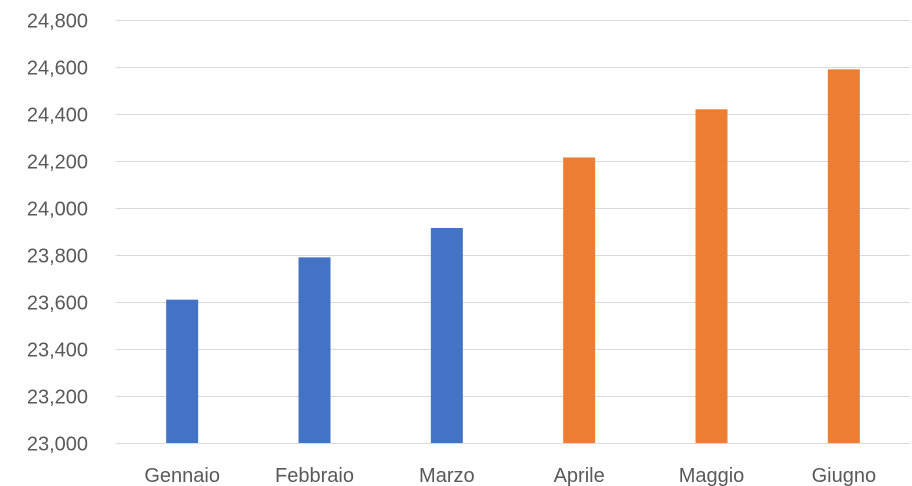 The image size is (912, 486). Describe the element at coordinates (314, 475) in the screenshot. I see `x-tick-label: Febbraio` at that location.